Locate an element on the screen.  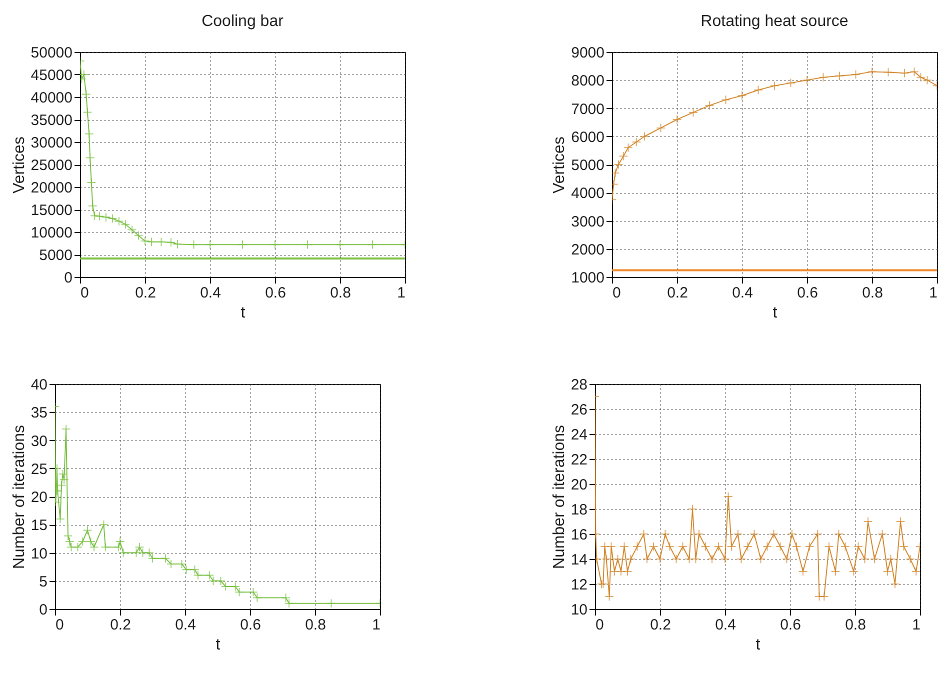
y-tick-label: 5 is located at coordinates (43, 581).